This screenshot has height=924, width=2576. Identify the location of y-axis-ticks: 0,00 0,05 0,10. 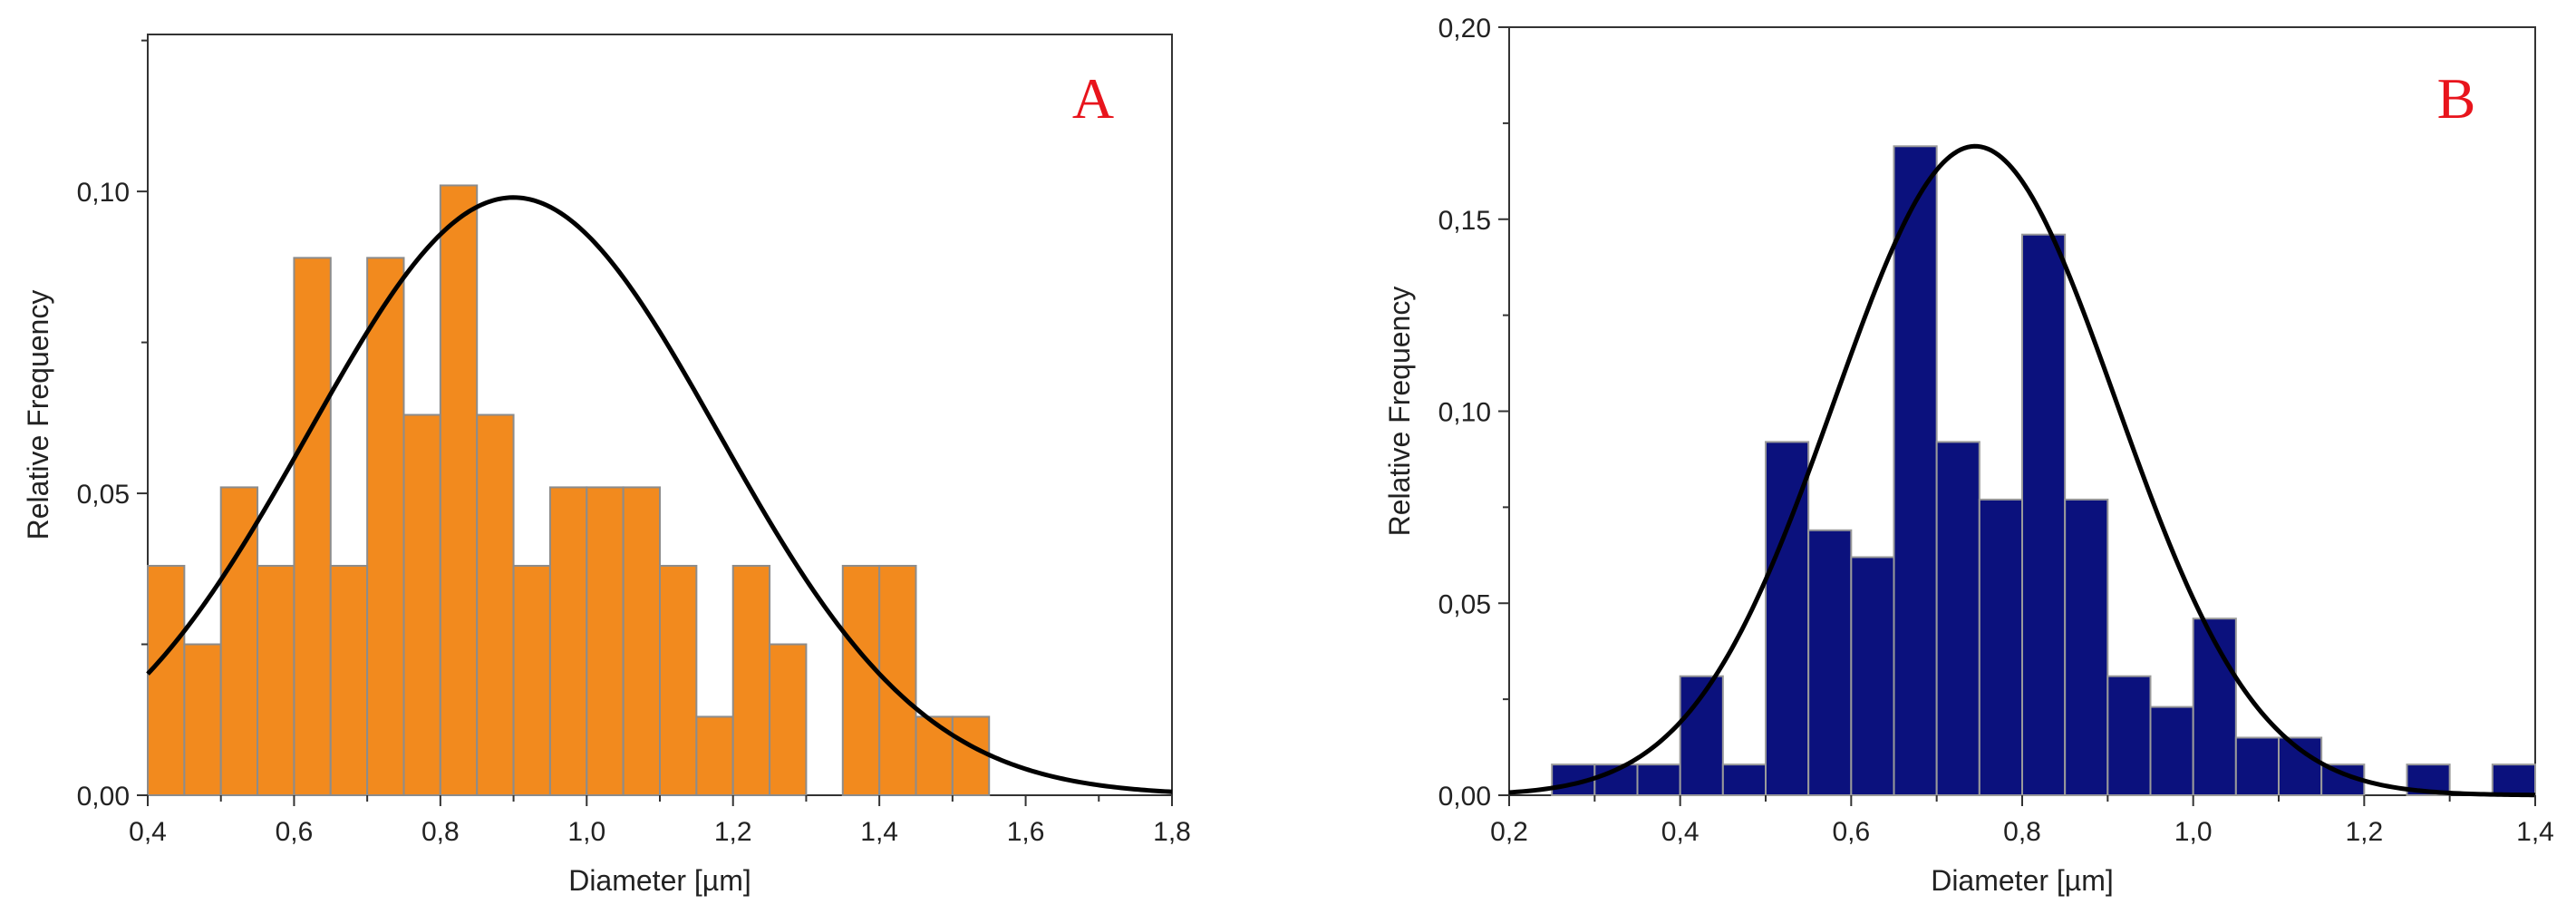
(112, 425).